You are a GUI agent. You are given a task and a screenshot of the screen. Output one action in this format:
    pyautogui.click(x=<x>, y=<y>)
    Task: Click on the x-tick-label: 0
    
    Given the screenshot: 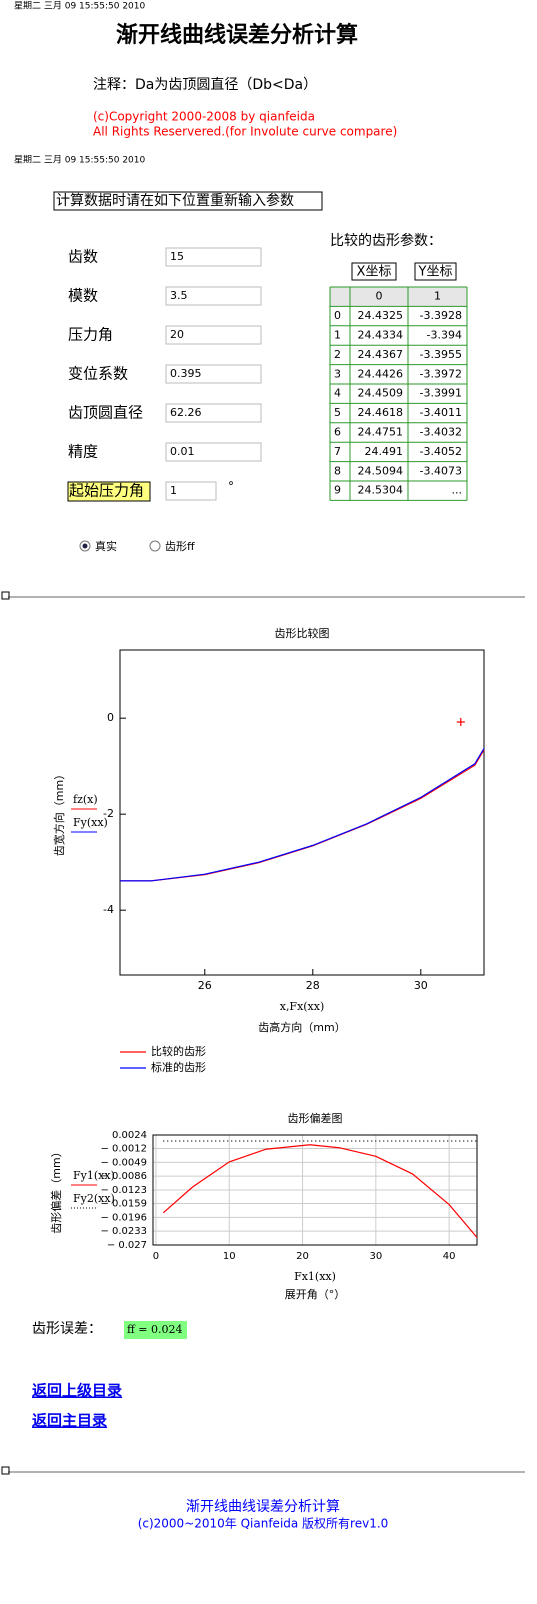 What is the action you would take?
    pyautogui.click(x=156, y=1256)
    